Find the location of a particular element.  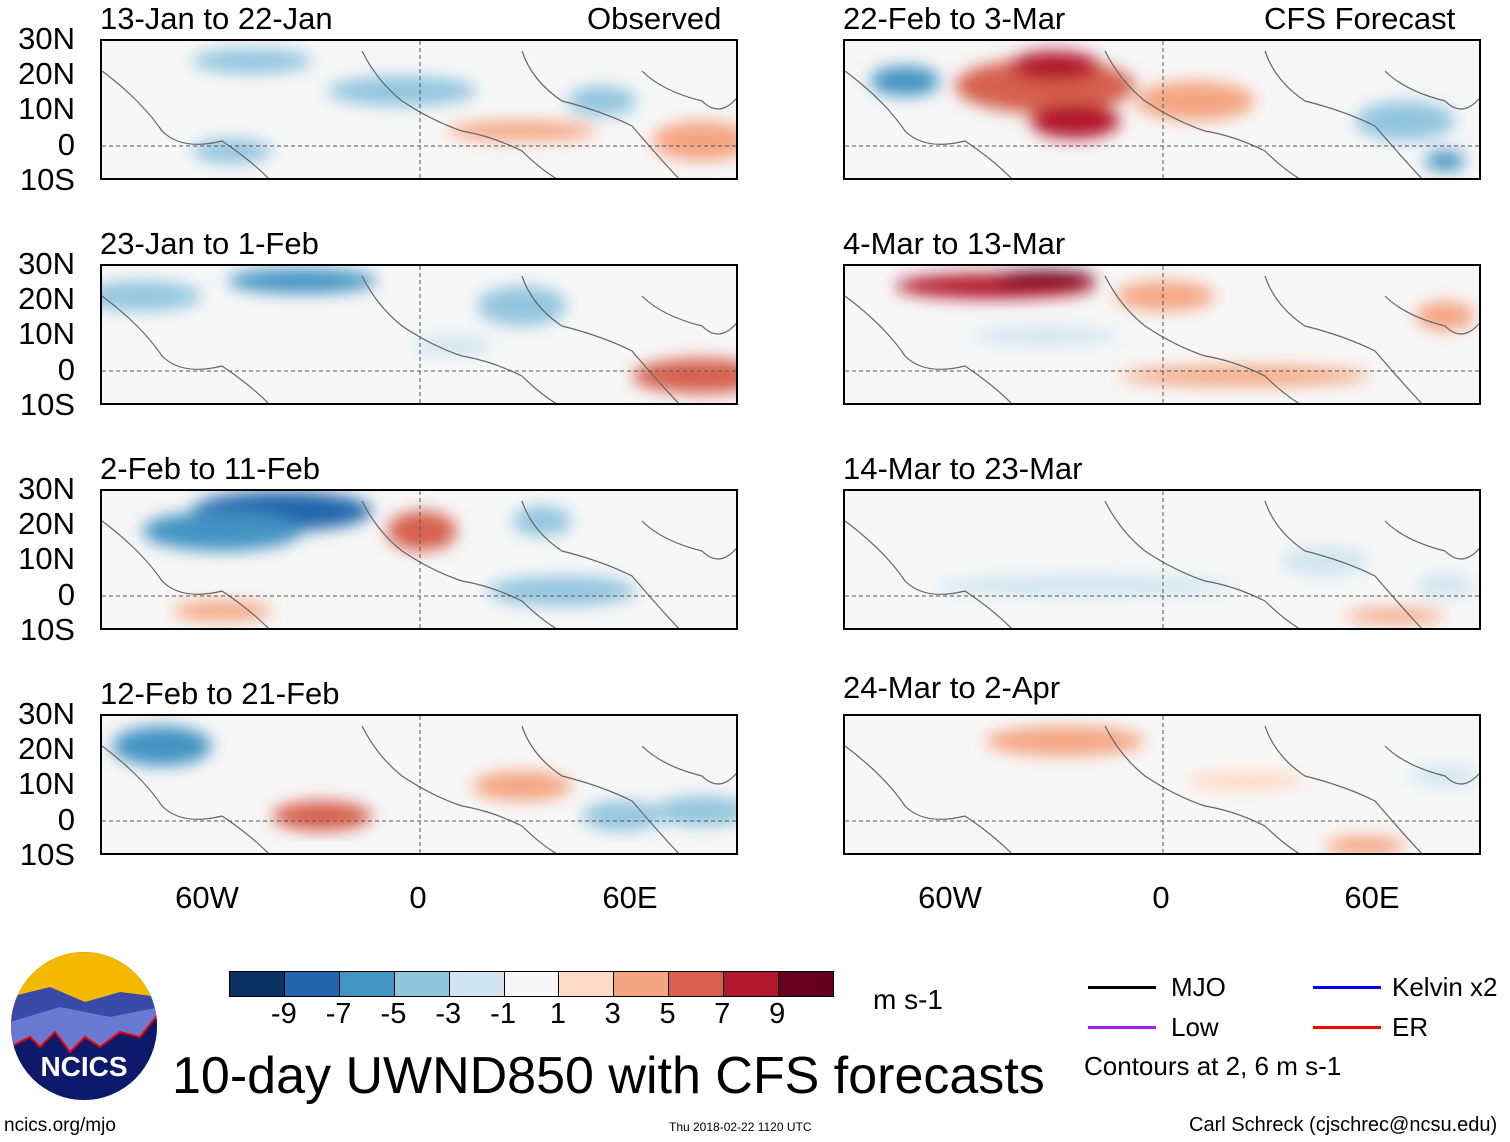

colorbar-tick-label: 5 is located at coordinates (667, 1014).